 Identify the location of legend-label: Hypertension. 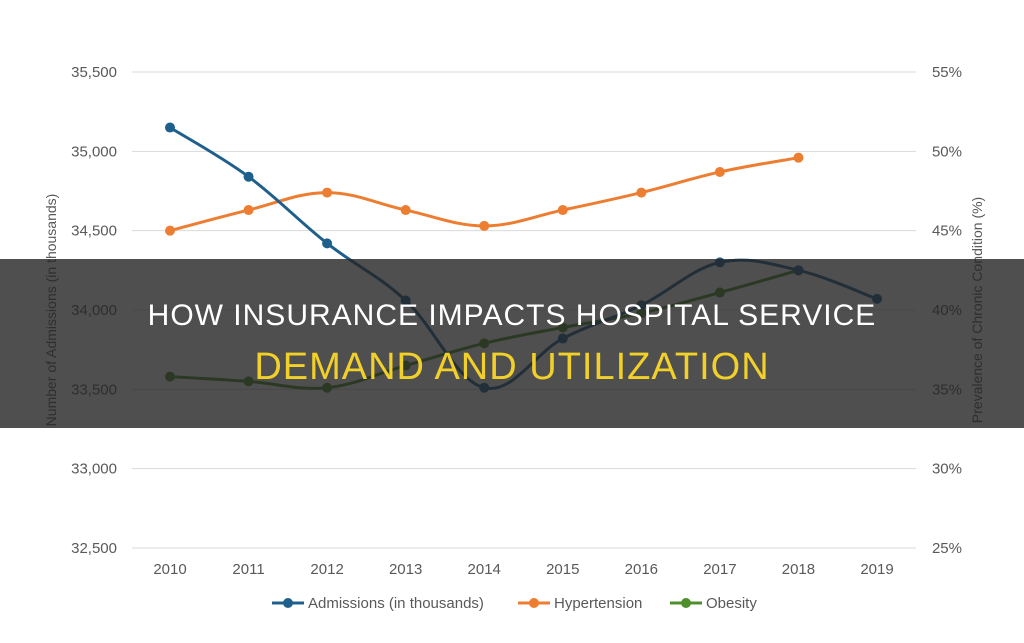
(598, 603).